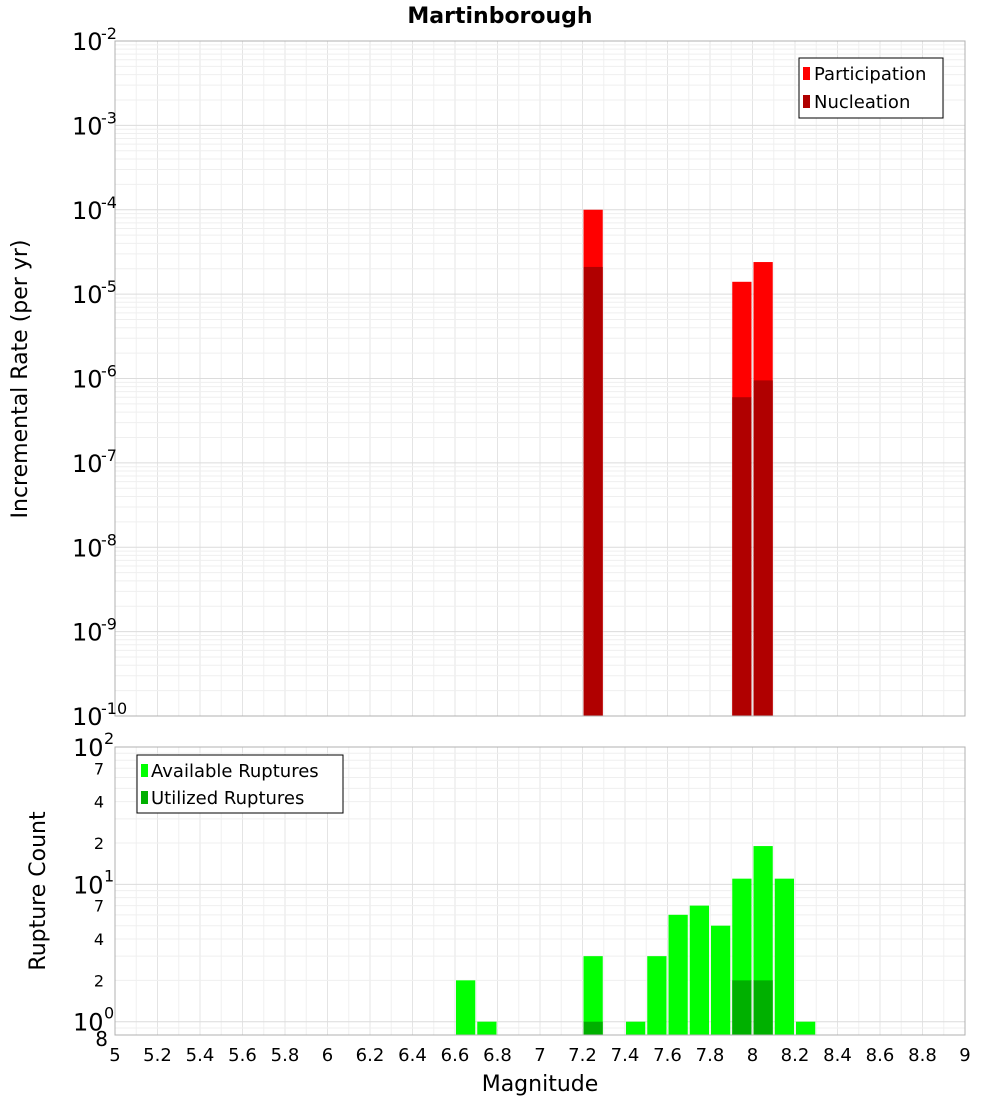  What do you see at coordinates (114, 708) in the screenshot?
I see `rate-y-tick-exponent: -10` at bounding box center [114, 708].